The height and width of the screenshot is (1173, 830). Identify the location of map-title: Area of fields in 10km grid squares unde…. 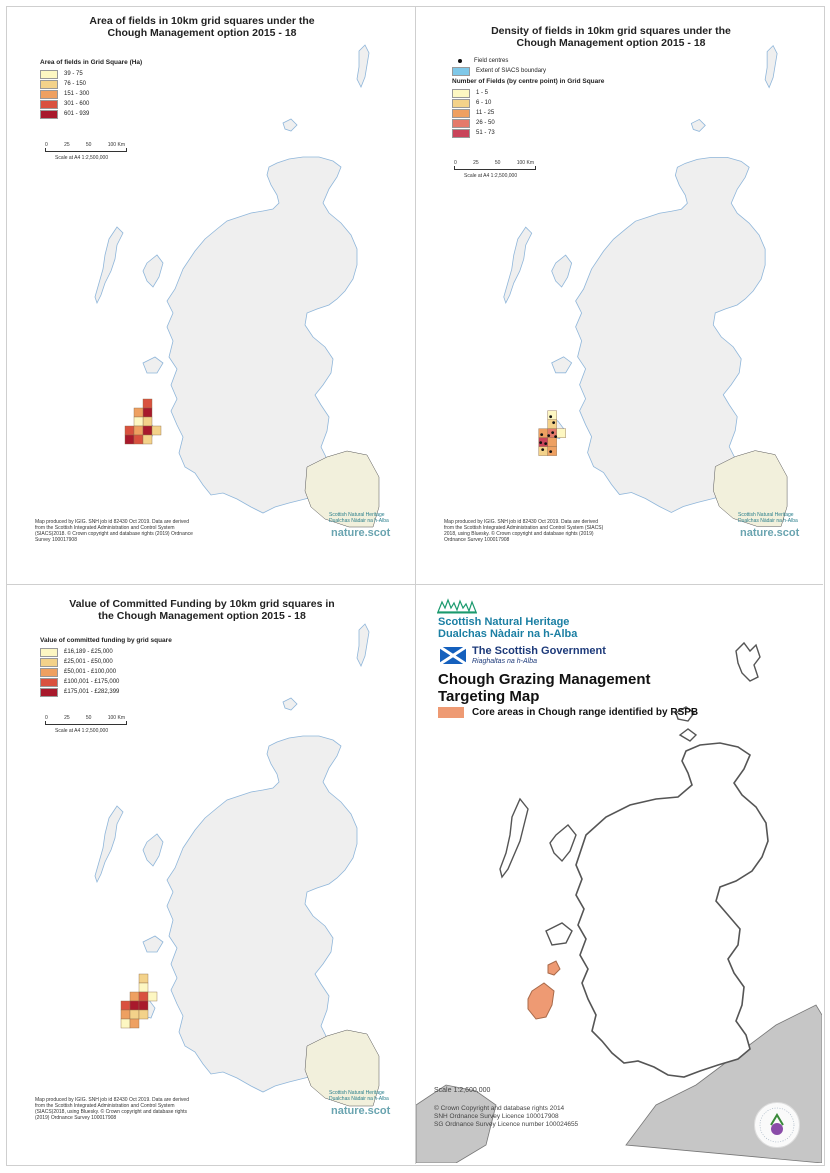
(202, 27).